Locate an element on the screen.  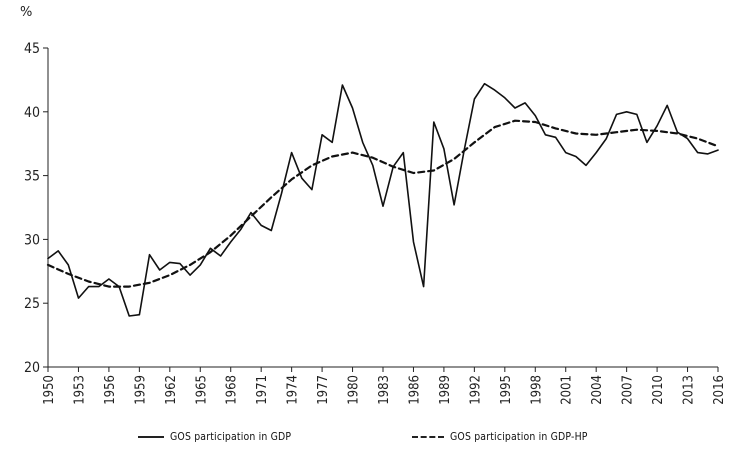
y-tick-label: 40 is located at coordinates (32, 113).